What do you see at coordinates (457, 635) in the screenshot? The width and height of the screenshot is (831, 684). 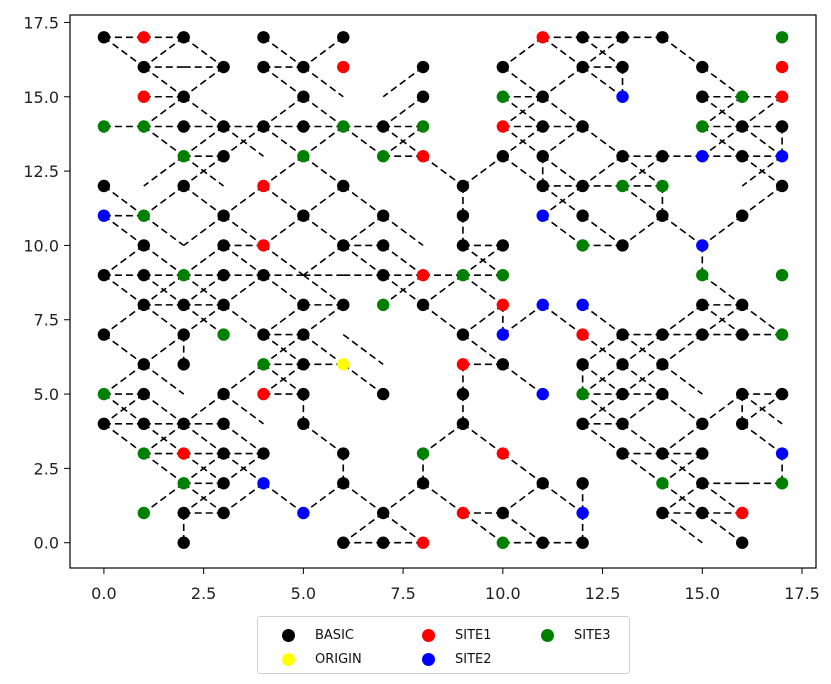 I see `legend-item-site1: SITE1` at bounding box center [457, 635].